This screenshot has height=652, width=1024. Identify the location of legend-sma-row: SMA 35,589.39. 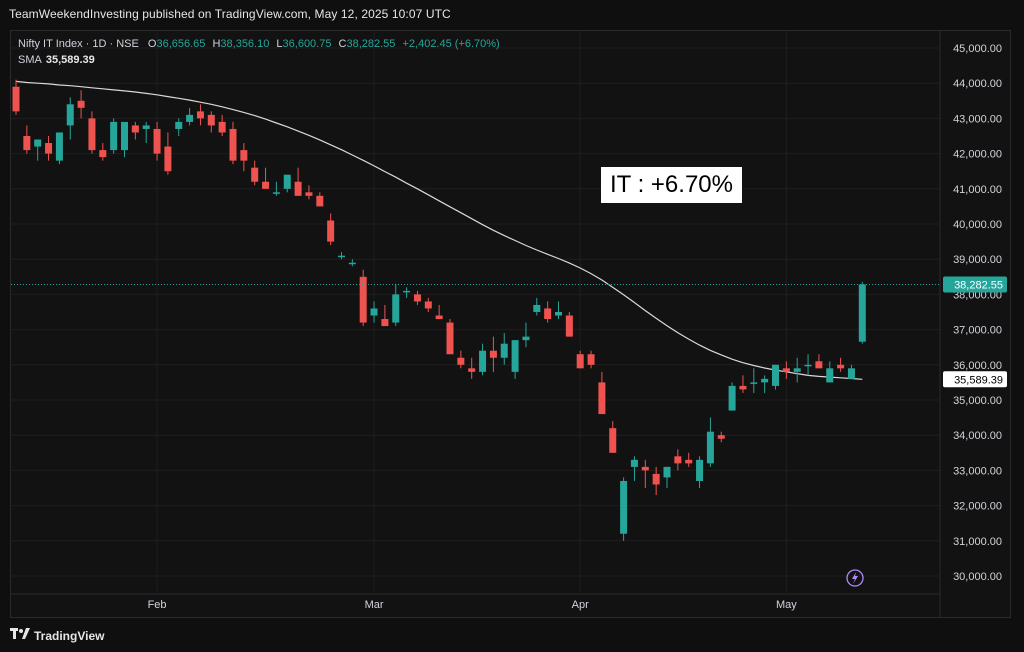
(261, 60).